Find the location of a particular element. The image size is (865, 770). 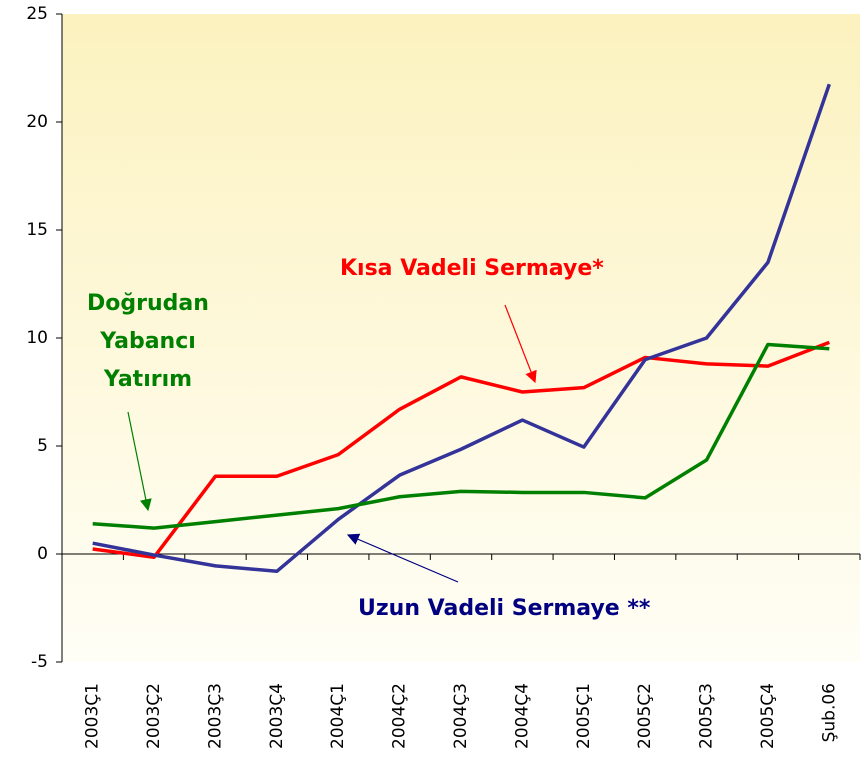

y-tick-label: 20 is located at coordinates (37, 122).